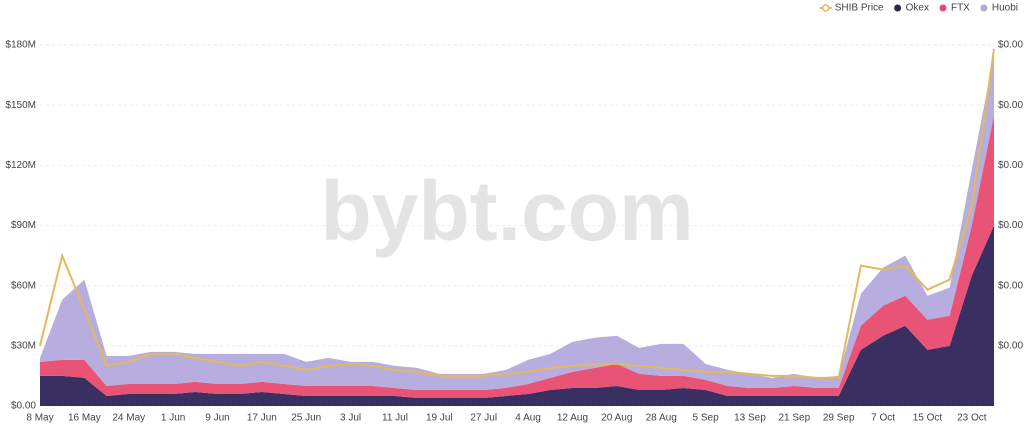 This screenshot has height=432, width=1024. I want to click on x-tick-label: 9 Jun, so click(217, 418).